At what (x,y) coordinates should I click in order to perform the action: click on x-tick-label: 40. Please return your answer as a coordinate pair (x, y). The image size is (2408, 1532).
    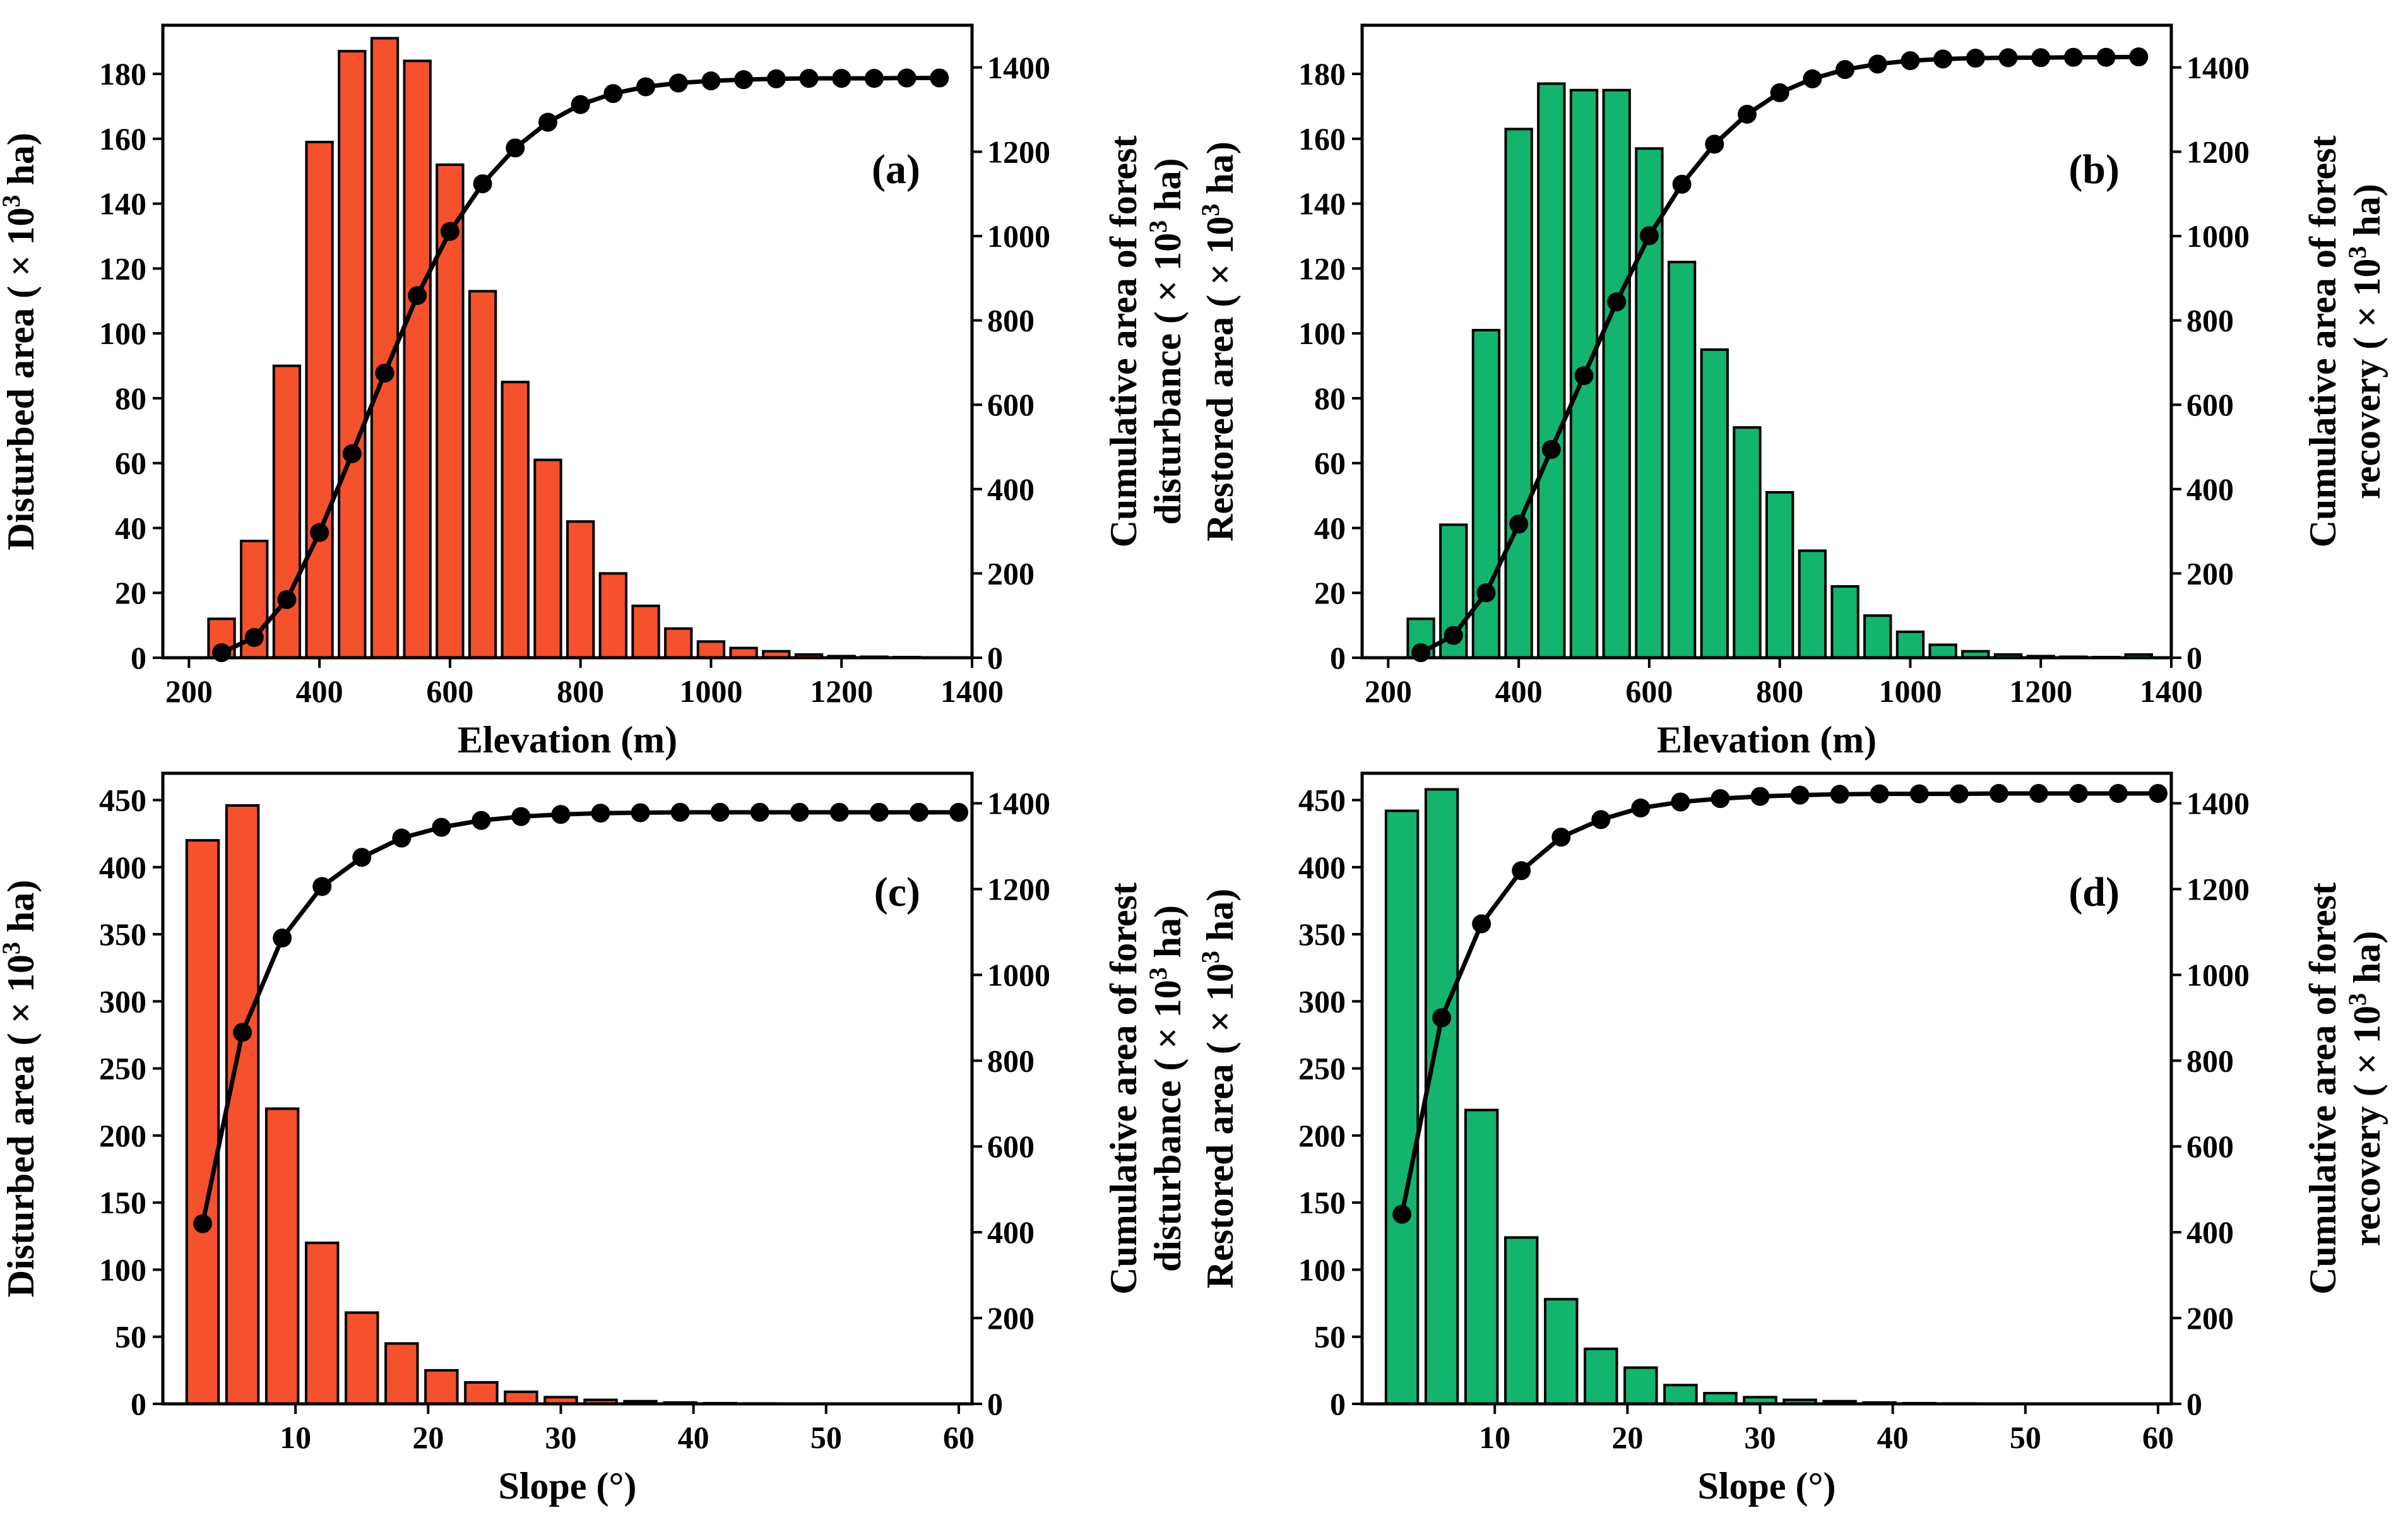
    Looking at the image, I should click on (1893, 1437).